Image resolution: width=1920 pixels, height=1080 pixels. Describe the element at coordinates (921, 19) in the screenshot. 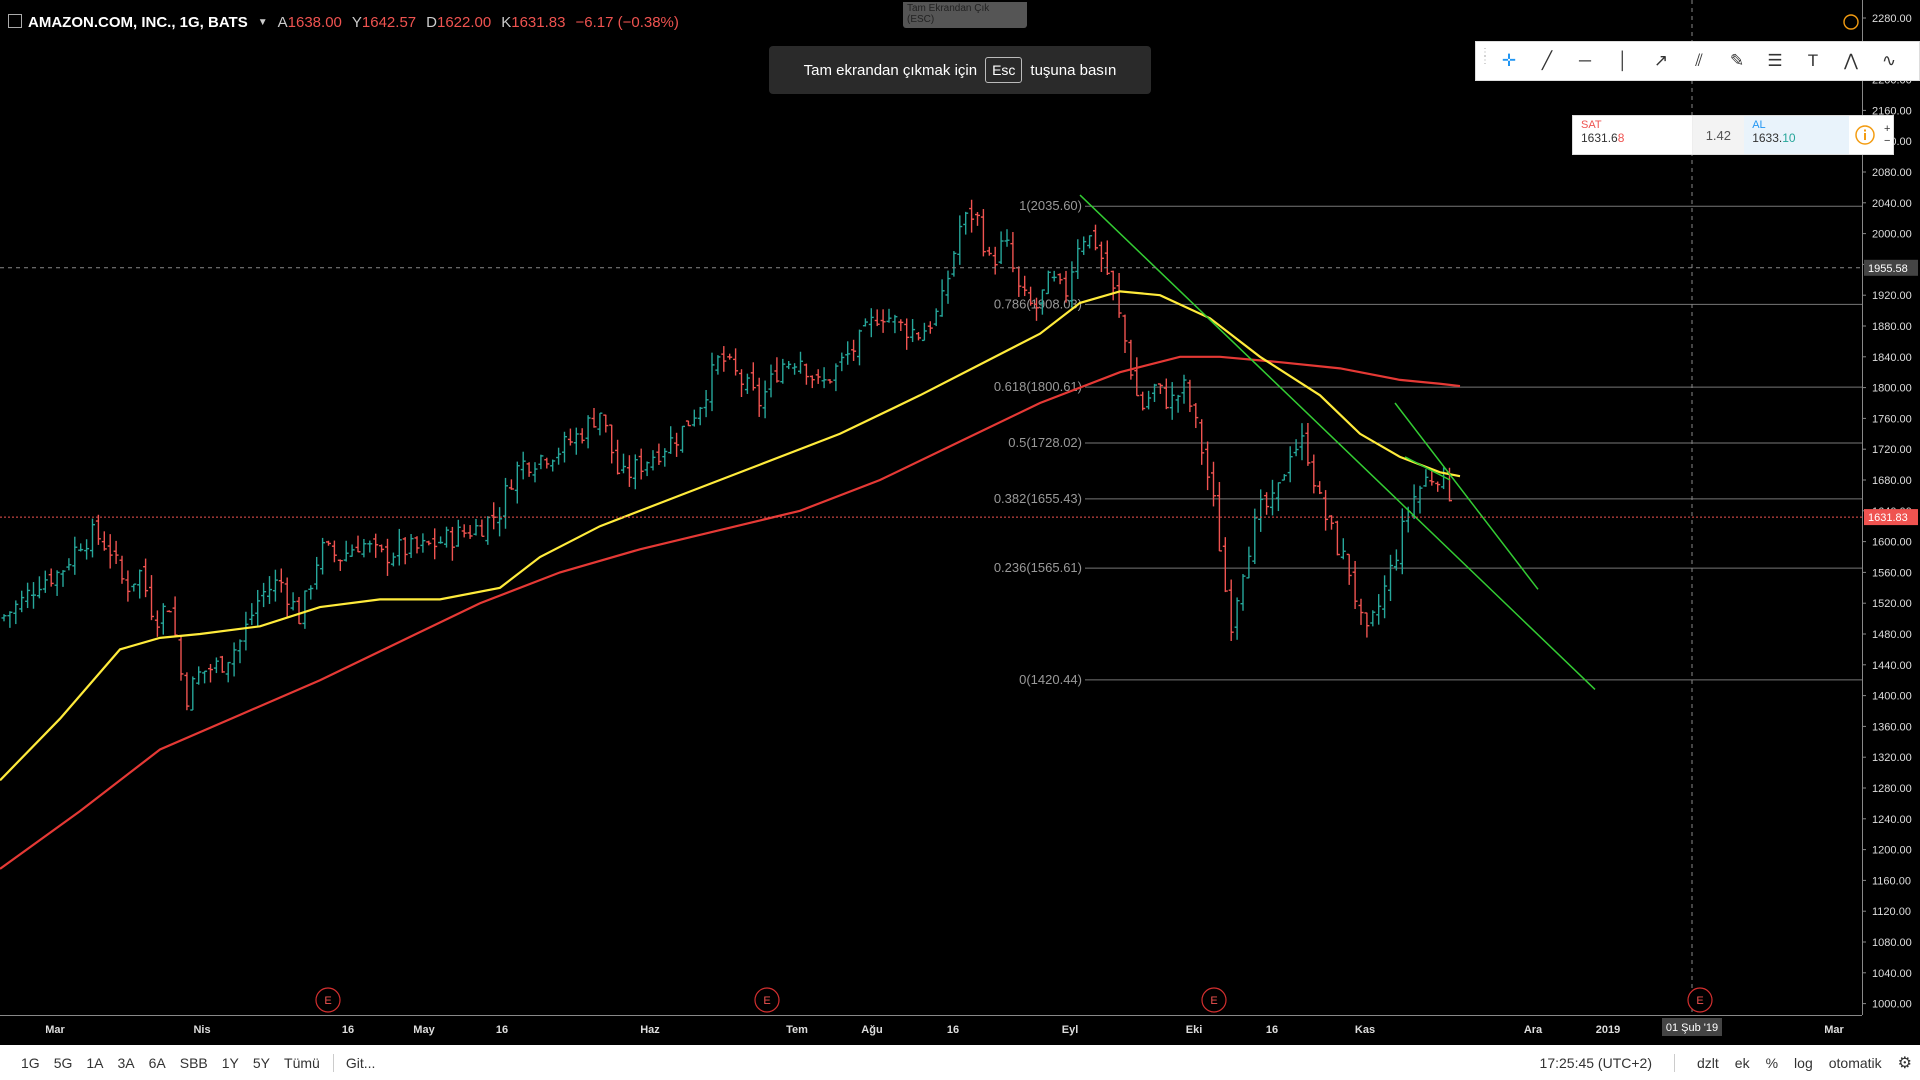

I see `exit-fullscreen-line2: (ESC)` at that location.